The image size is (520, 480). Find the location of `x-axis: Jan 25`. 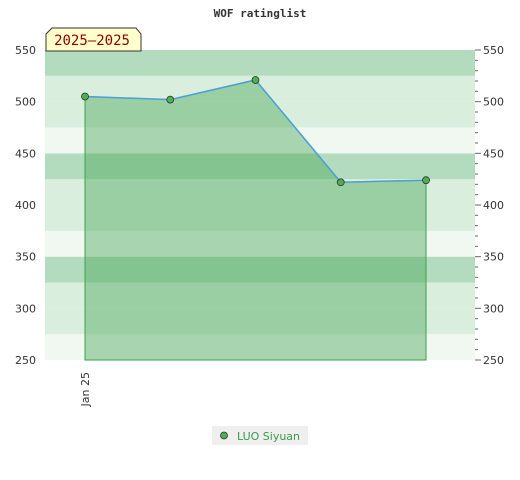

x-axis: Jan 25 is located at coordinates (85, 389).